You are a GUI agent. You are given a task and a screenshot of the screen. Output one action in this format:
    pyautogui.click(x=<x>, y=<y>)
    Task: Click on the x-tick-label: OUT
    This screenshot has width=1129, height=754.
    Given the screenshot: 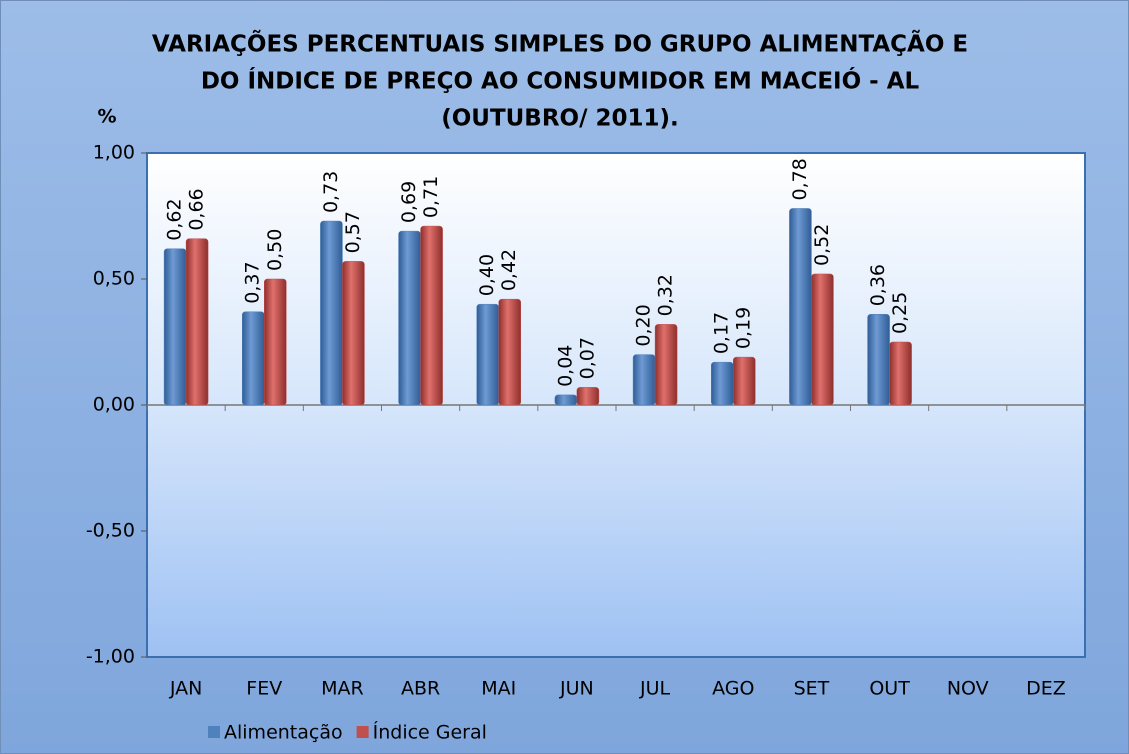 What is the action you would take?
    pyautogui.click(x=889, y=689)
    